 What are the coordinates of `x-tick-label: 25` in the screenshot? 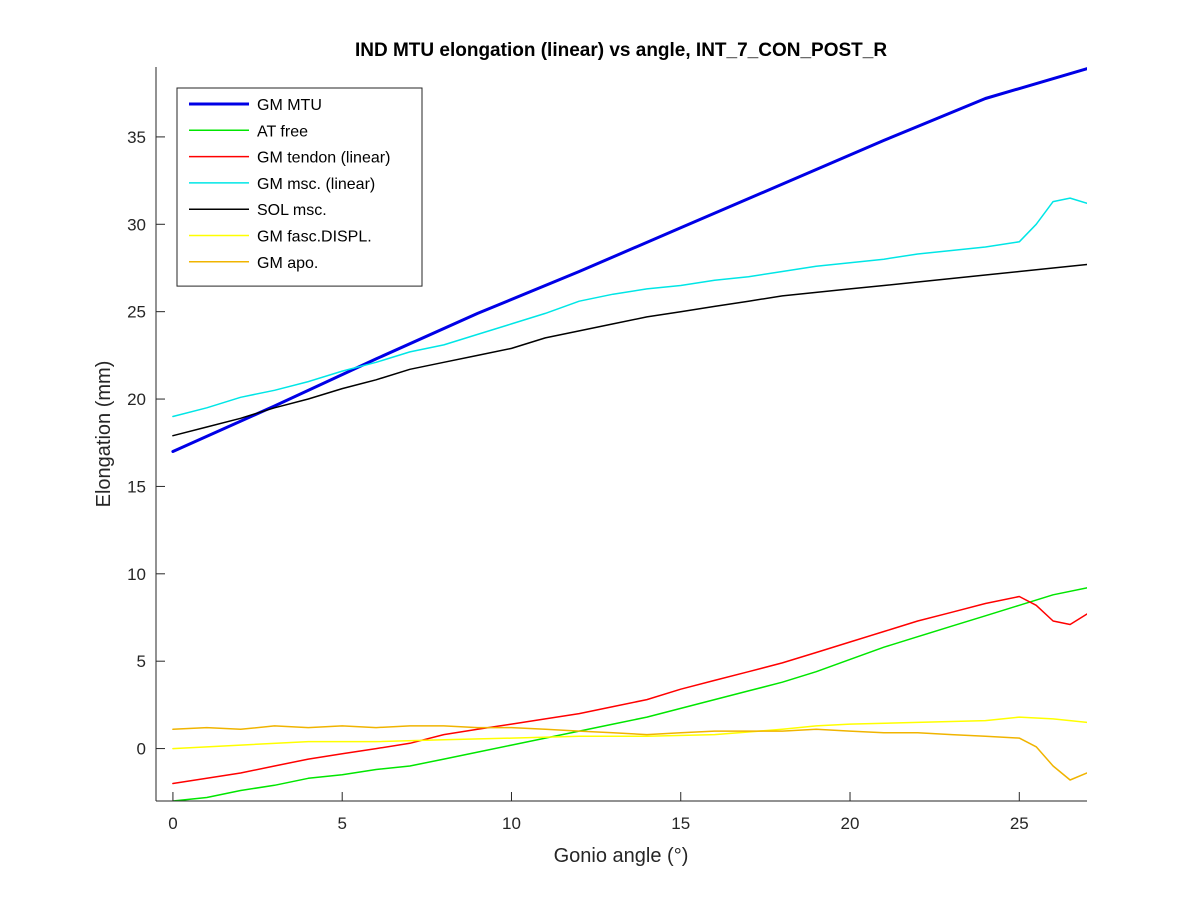 It's located at (1019, 823).